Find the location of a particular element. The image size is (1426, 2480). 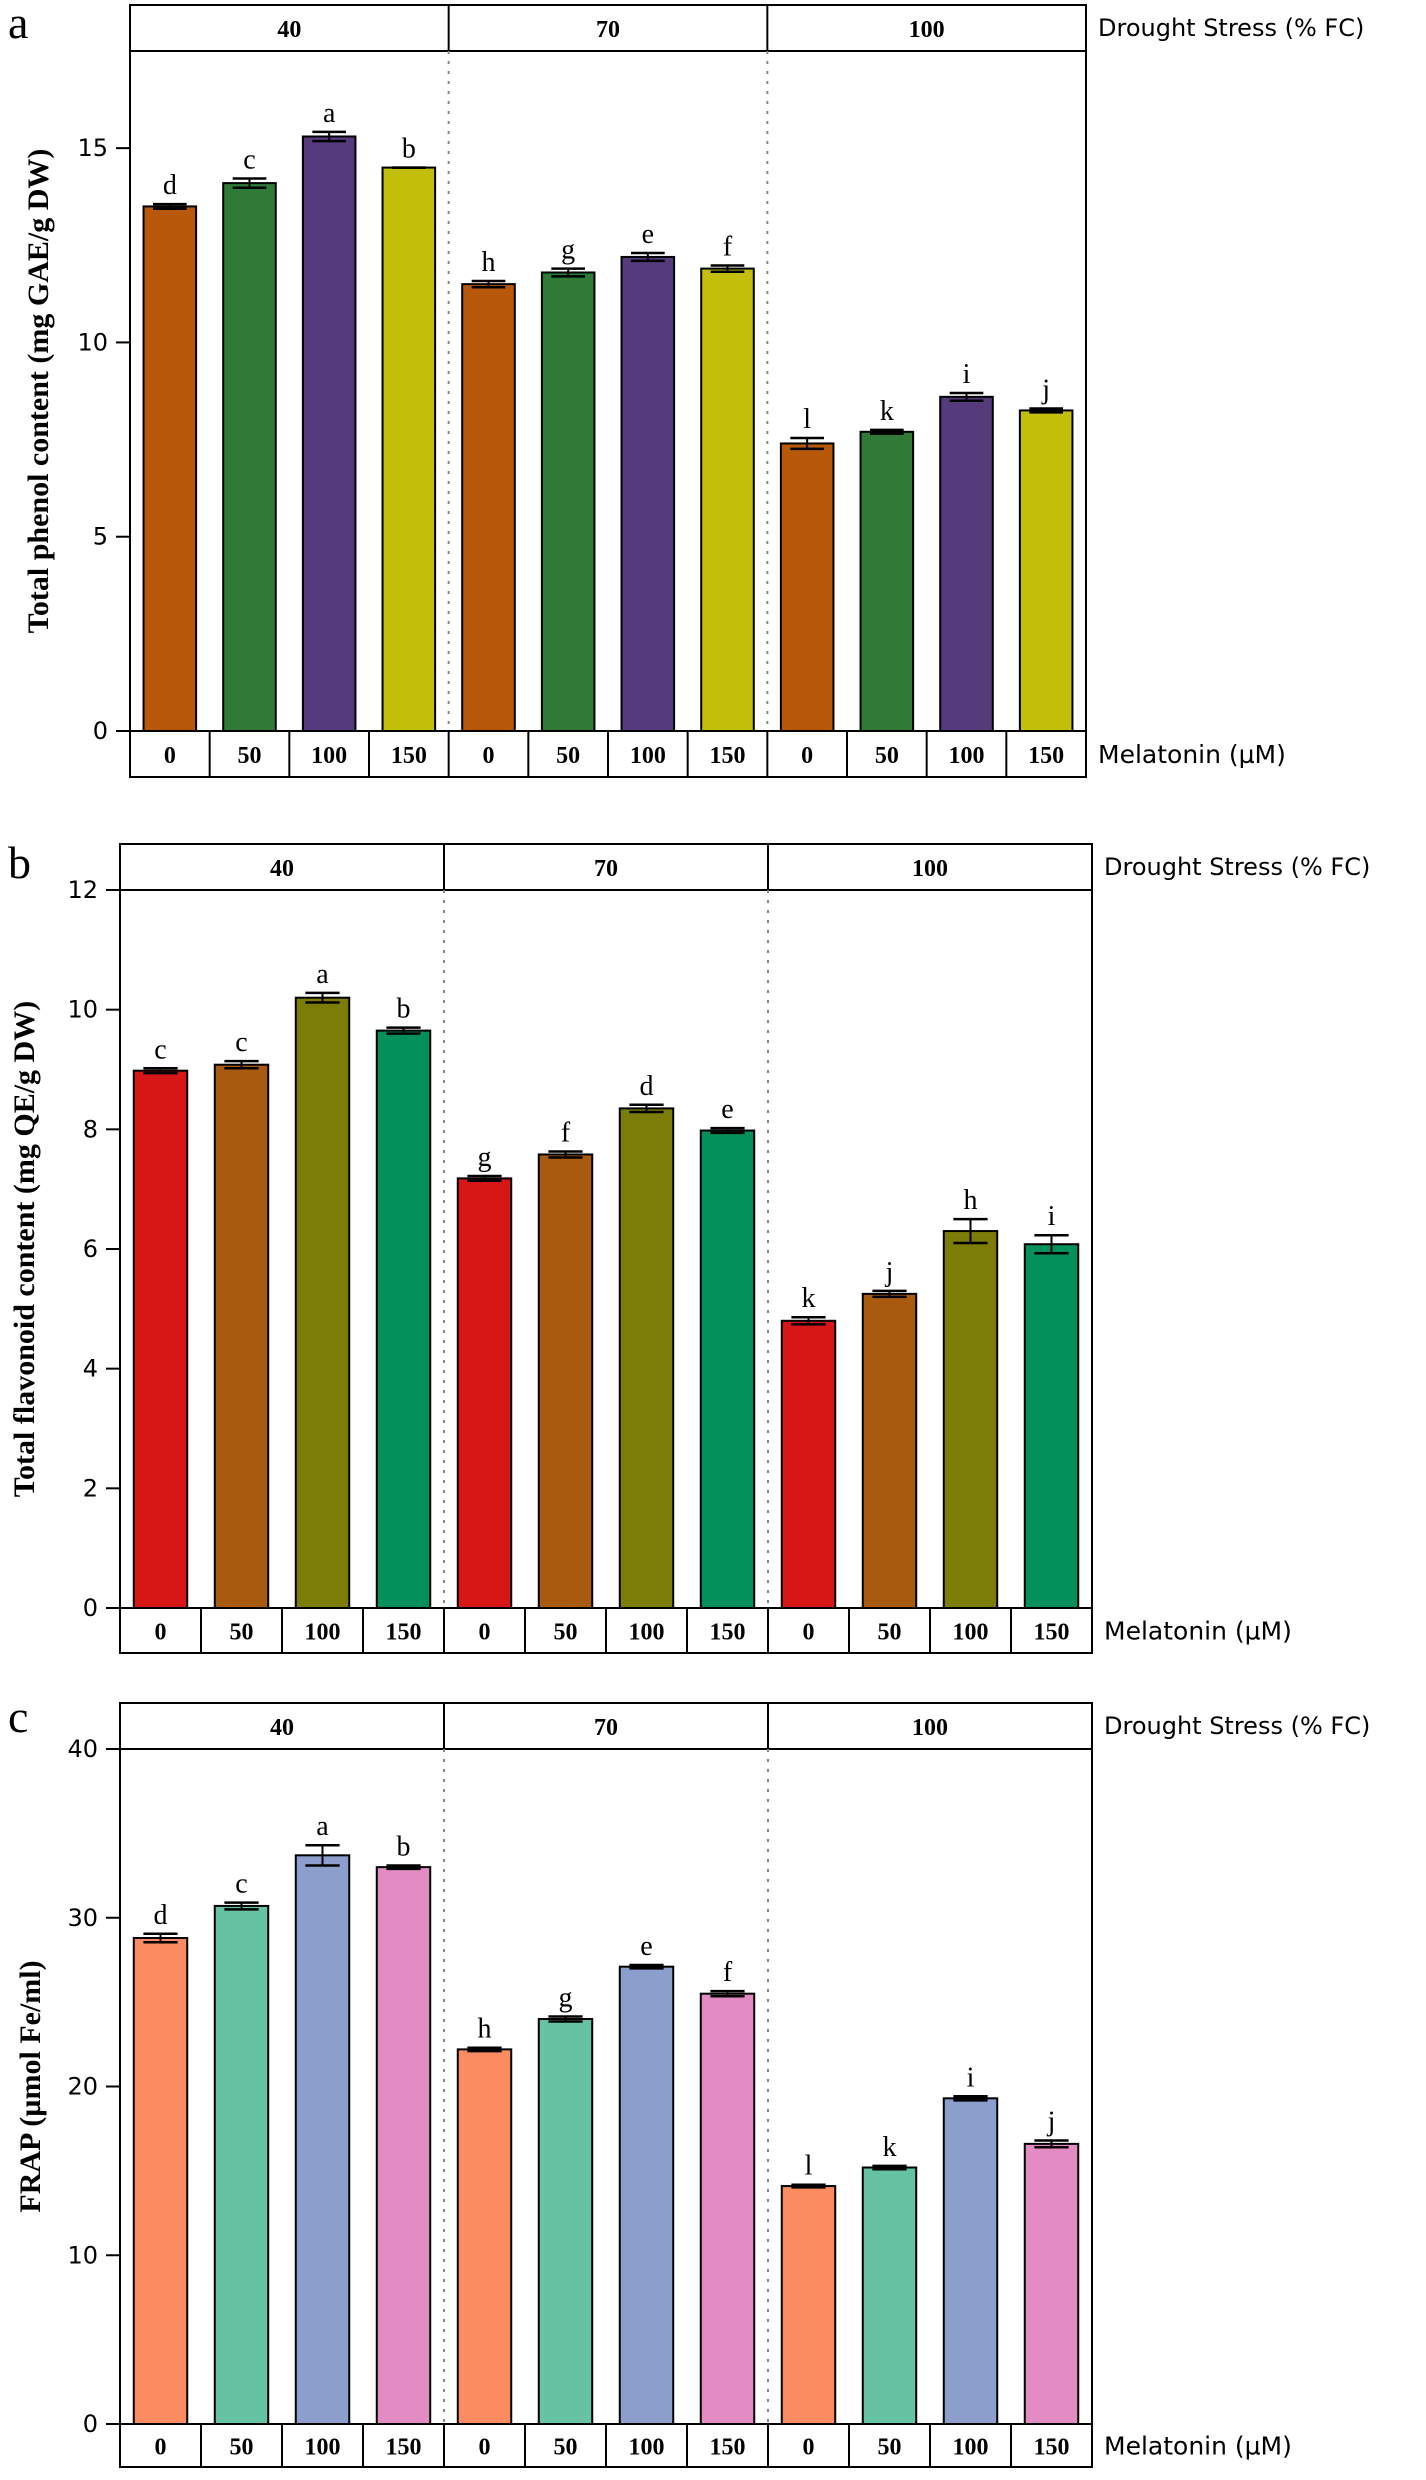

y-tick-label: 10 is located at coordinates (92, 342).